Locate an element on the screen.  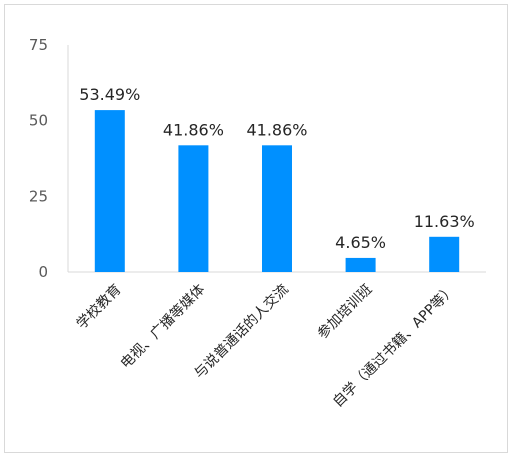
data-label: 4.65% is located at coordinates (360, 242).